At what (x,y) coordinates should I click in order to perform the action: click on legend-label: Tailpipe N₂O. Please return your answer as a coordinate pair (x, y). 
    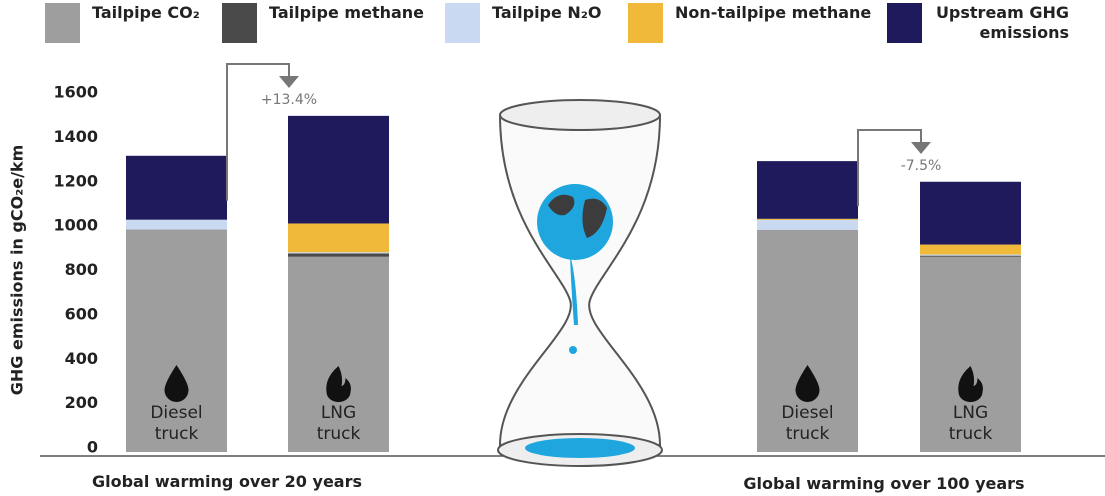
    Looking at the image, I should click on (547, 12).